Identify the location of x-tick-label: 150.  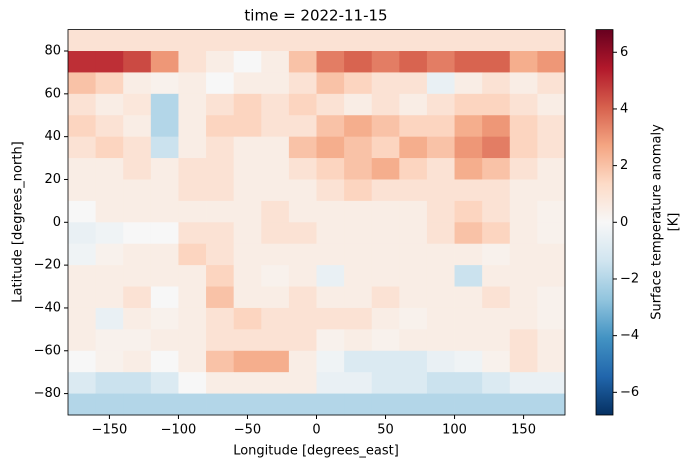
(523, 430).